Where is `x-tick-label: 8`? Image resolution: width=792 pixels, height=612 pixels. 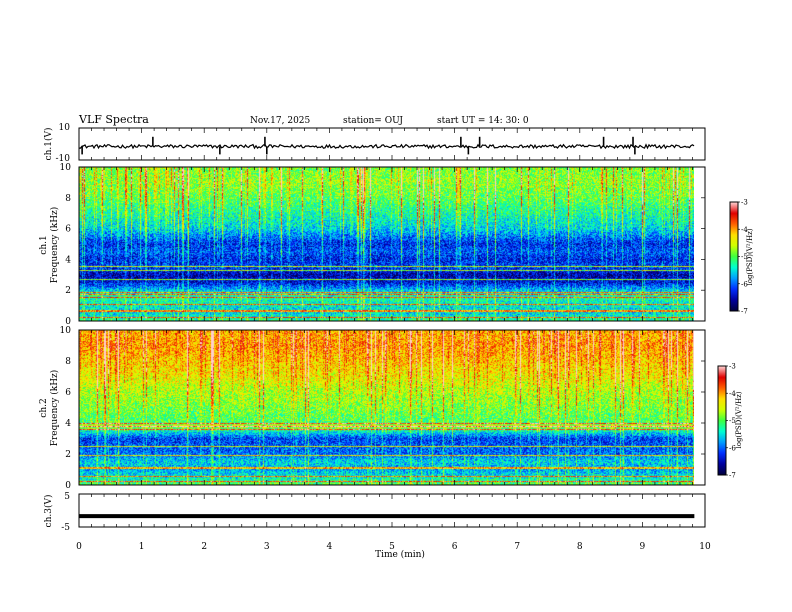 x-tick-label: 8 is located at coordinates (580, 547).